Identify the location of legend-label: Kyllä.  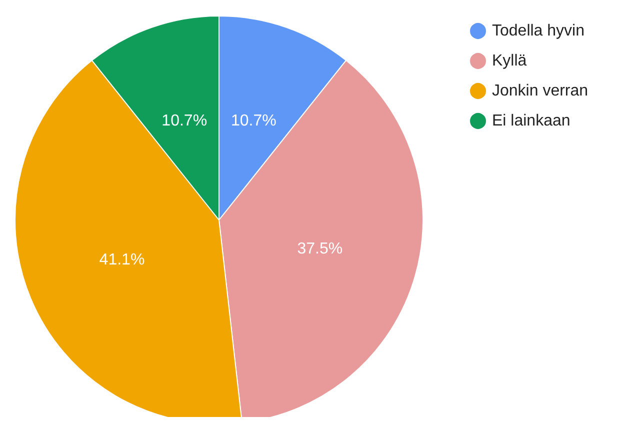
(509, 61).